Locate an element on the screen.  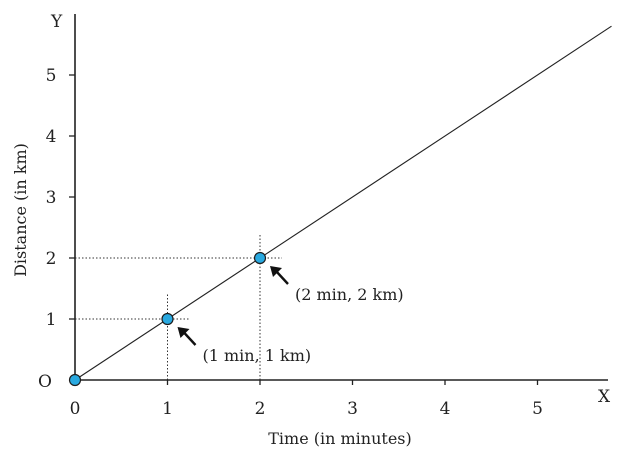
y-tick-label: 4 is located at coordinates (51, 137).